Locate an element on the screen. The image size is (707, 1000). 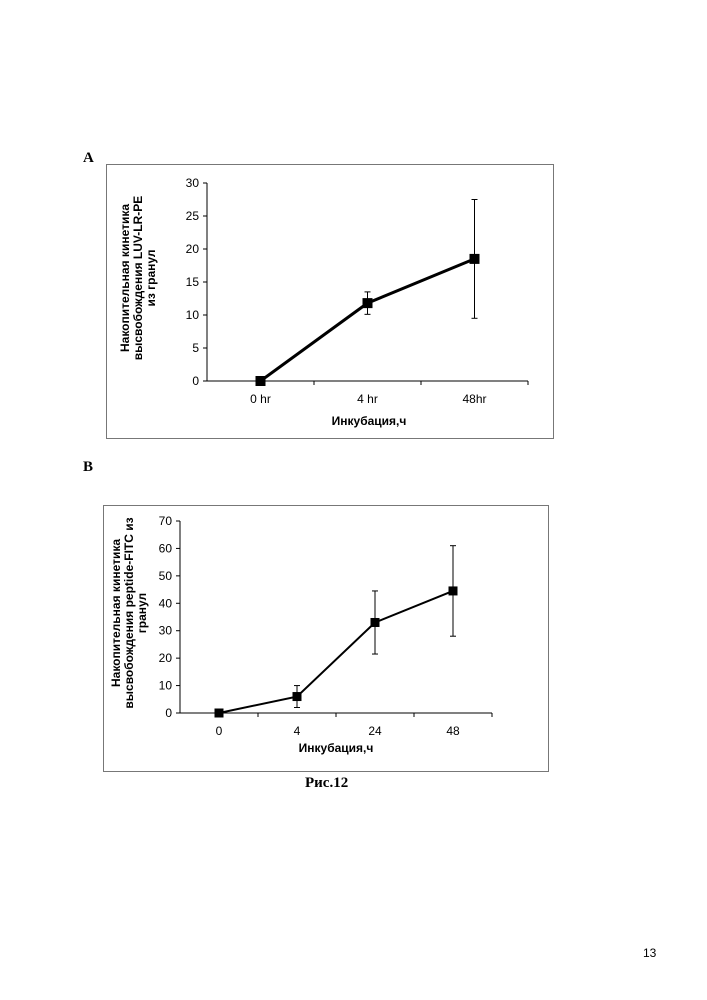
chart-b-y-tick-label: 30 is located at coordinates (166, 631).